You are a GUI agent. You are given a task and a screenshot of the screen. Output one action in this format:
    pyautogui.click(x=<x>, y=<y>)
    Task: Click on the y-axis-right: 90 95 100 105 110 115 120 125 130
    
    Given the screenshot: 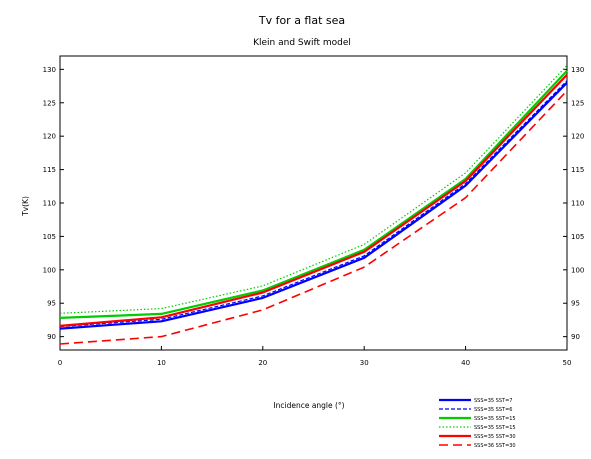 What is the action you would take?
    pyautogui.click(x=573, y=203)
    